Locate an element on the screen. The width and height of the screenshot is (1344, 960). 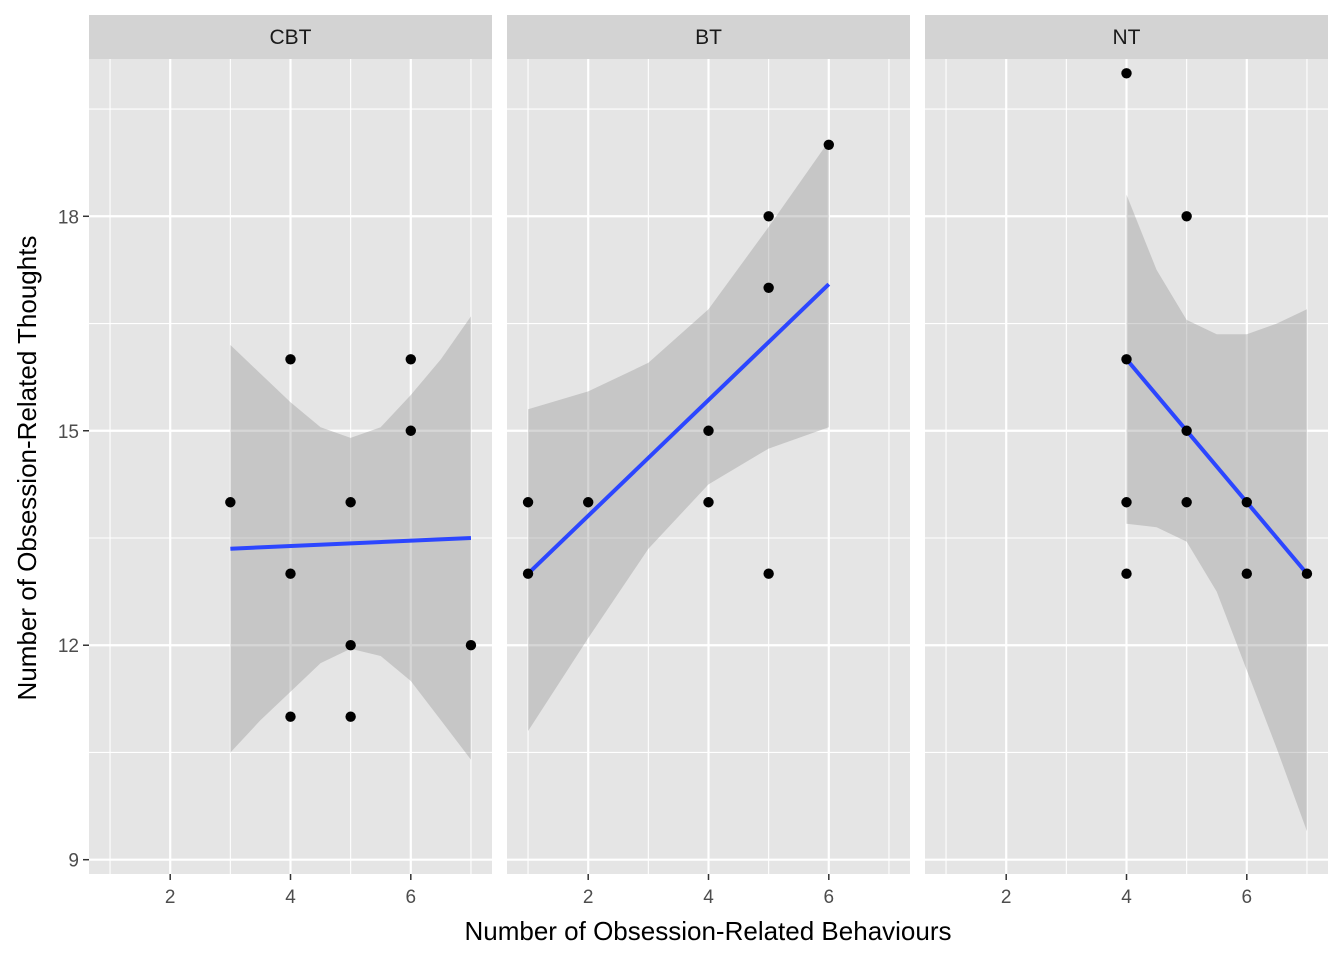
strip-label-bt: BT is located at coordinates (708, 37).